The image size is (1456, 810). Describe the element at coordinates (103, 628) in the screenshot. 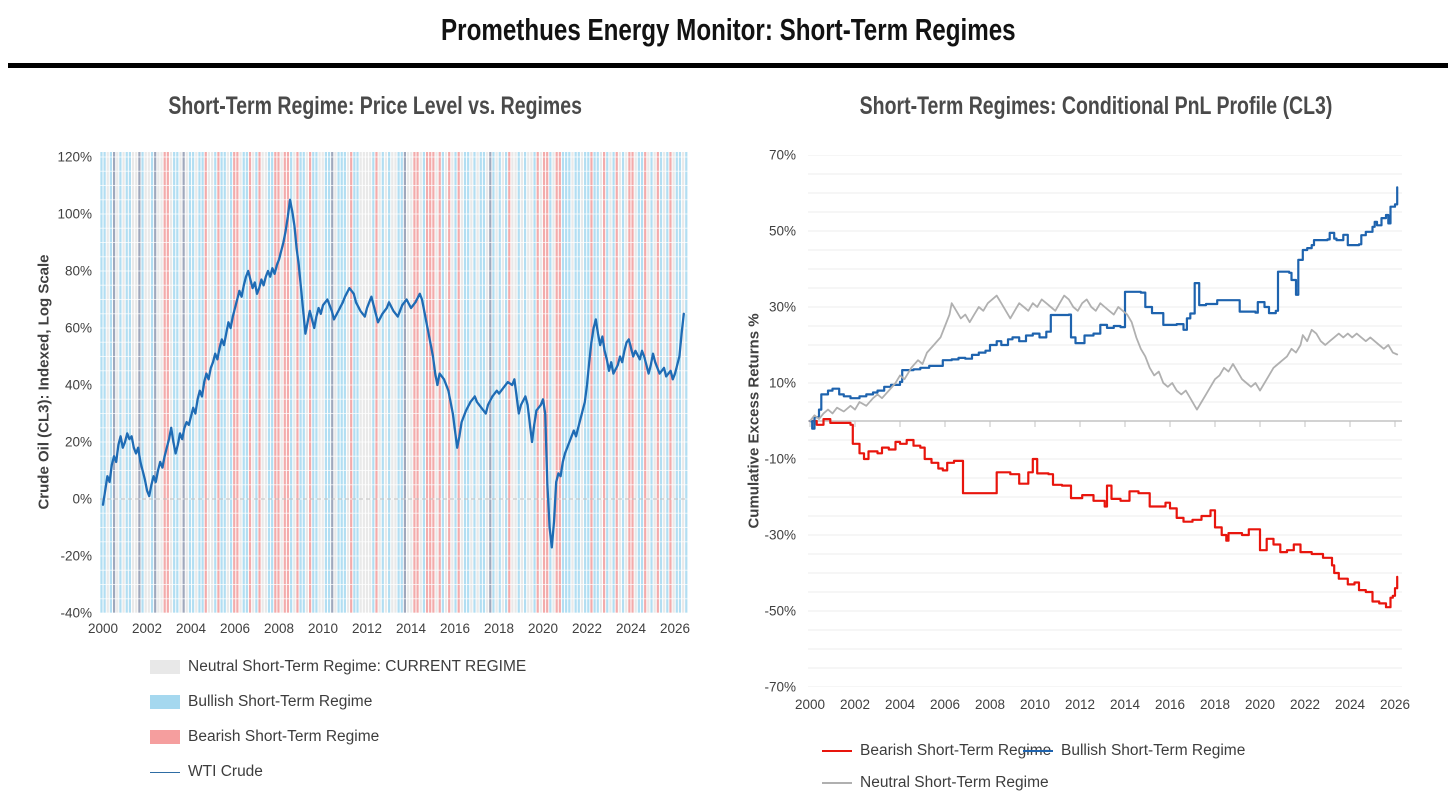

I see `x-tick-label: 2000` at that location.